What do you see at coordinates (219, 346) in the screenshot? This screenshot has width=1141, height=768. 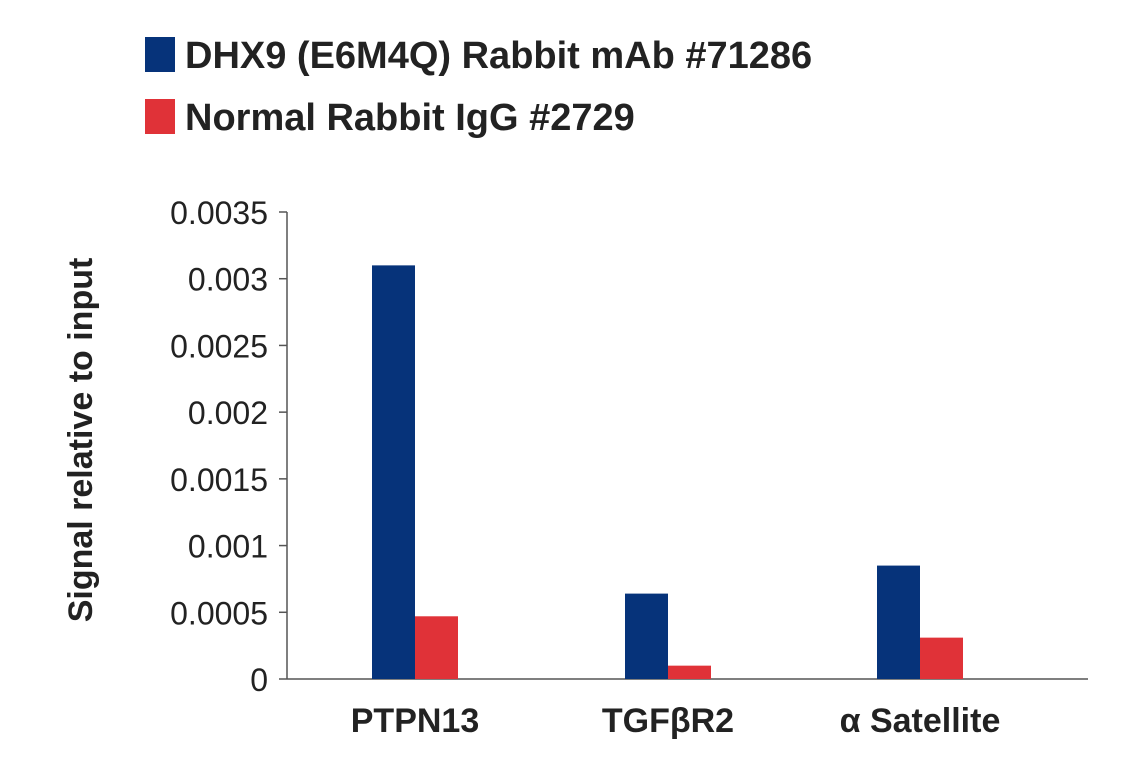 I see `y-tick-label: 0.0025` at bounding box center [219, 346].